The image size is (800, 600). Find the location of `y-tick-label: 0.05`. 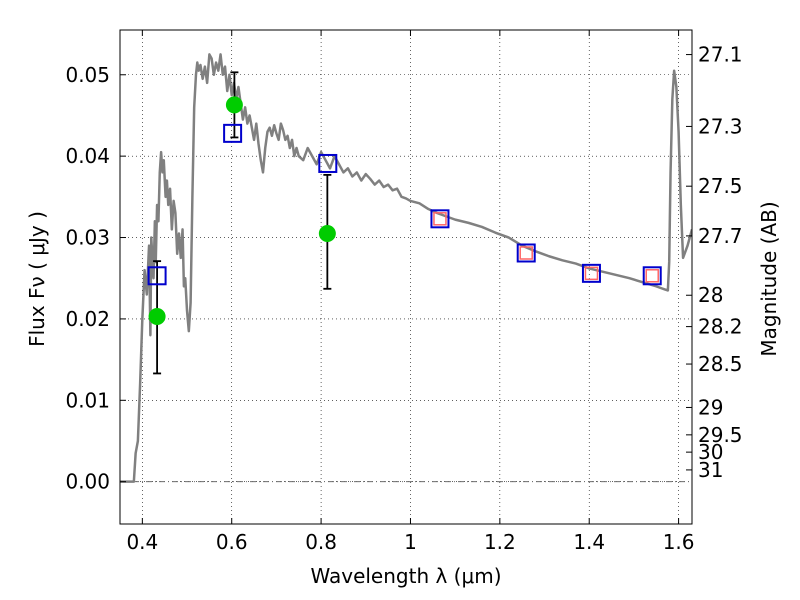

y-tick-label: 0.05 is located at coordinates (87, 75).